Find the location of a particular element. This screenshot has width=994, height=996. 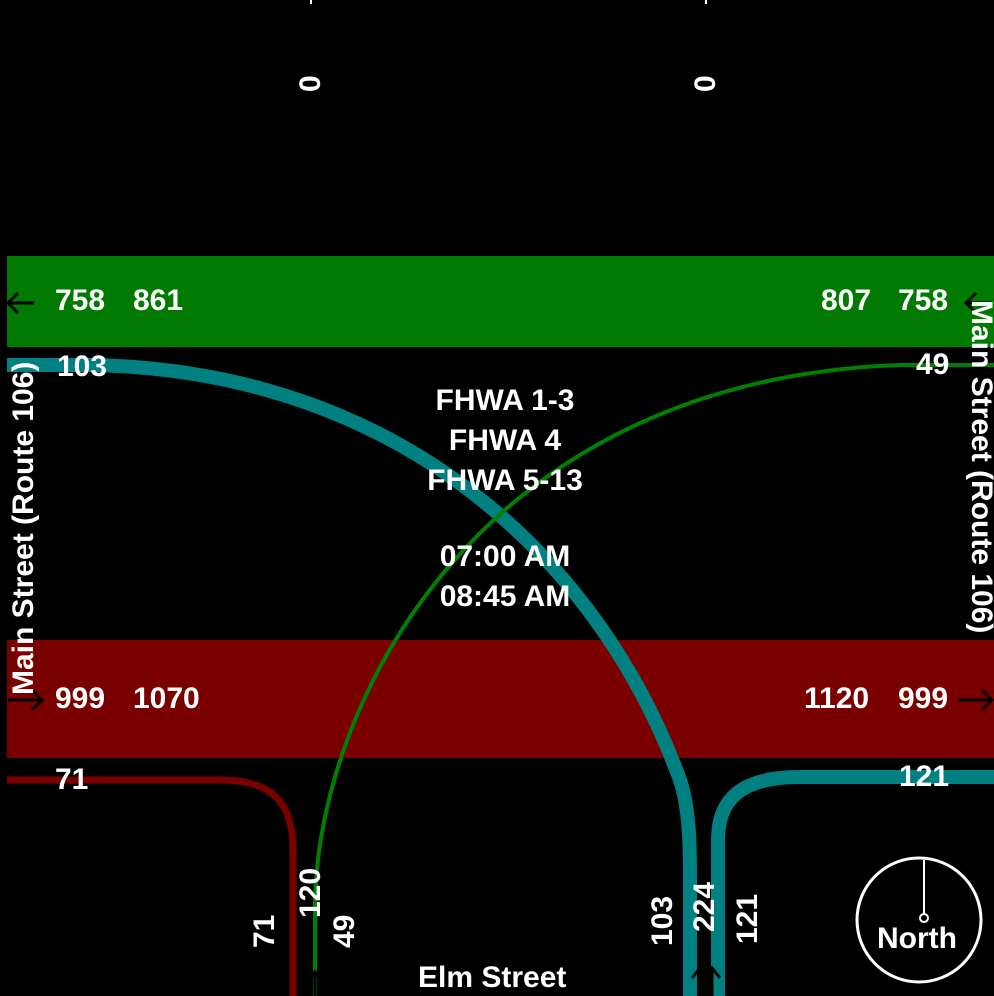

red-flow-west-to-south is located at coordinates (152, 886).